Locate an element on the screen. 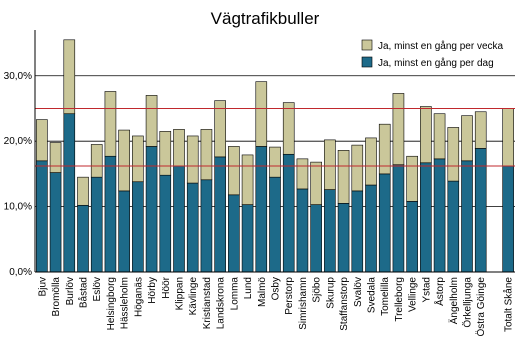  legend-label: Ja, minst en gång per vecka is located at coordinates (441, 46).